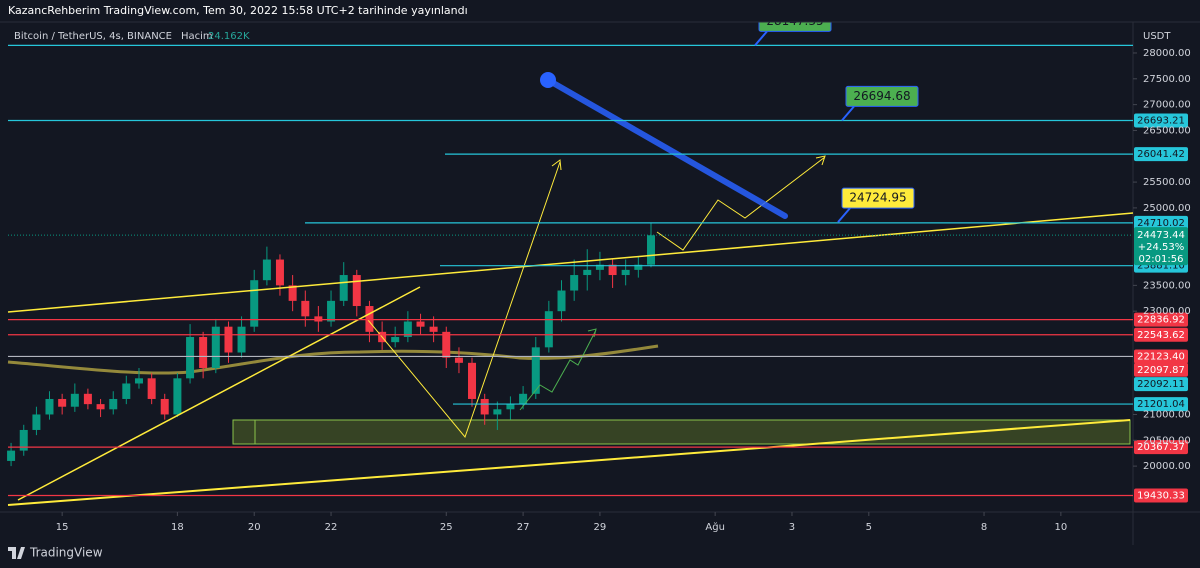 Image resolution: width=1200 pixels, height=568 pixels. What do you see at coordinates (1167, 285) in the screenshot?
I see `y-tick-label: 23500.00` at bounding box center [1167, 285].